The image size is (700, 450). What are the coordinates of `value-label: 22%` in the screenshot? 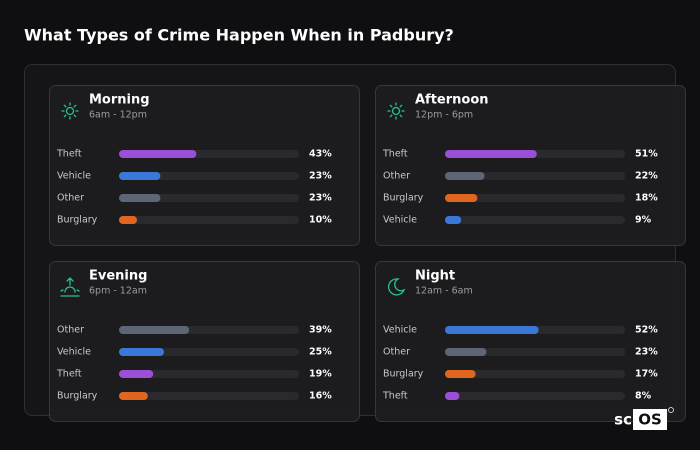 It's located at (646, 176).